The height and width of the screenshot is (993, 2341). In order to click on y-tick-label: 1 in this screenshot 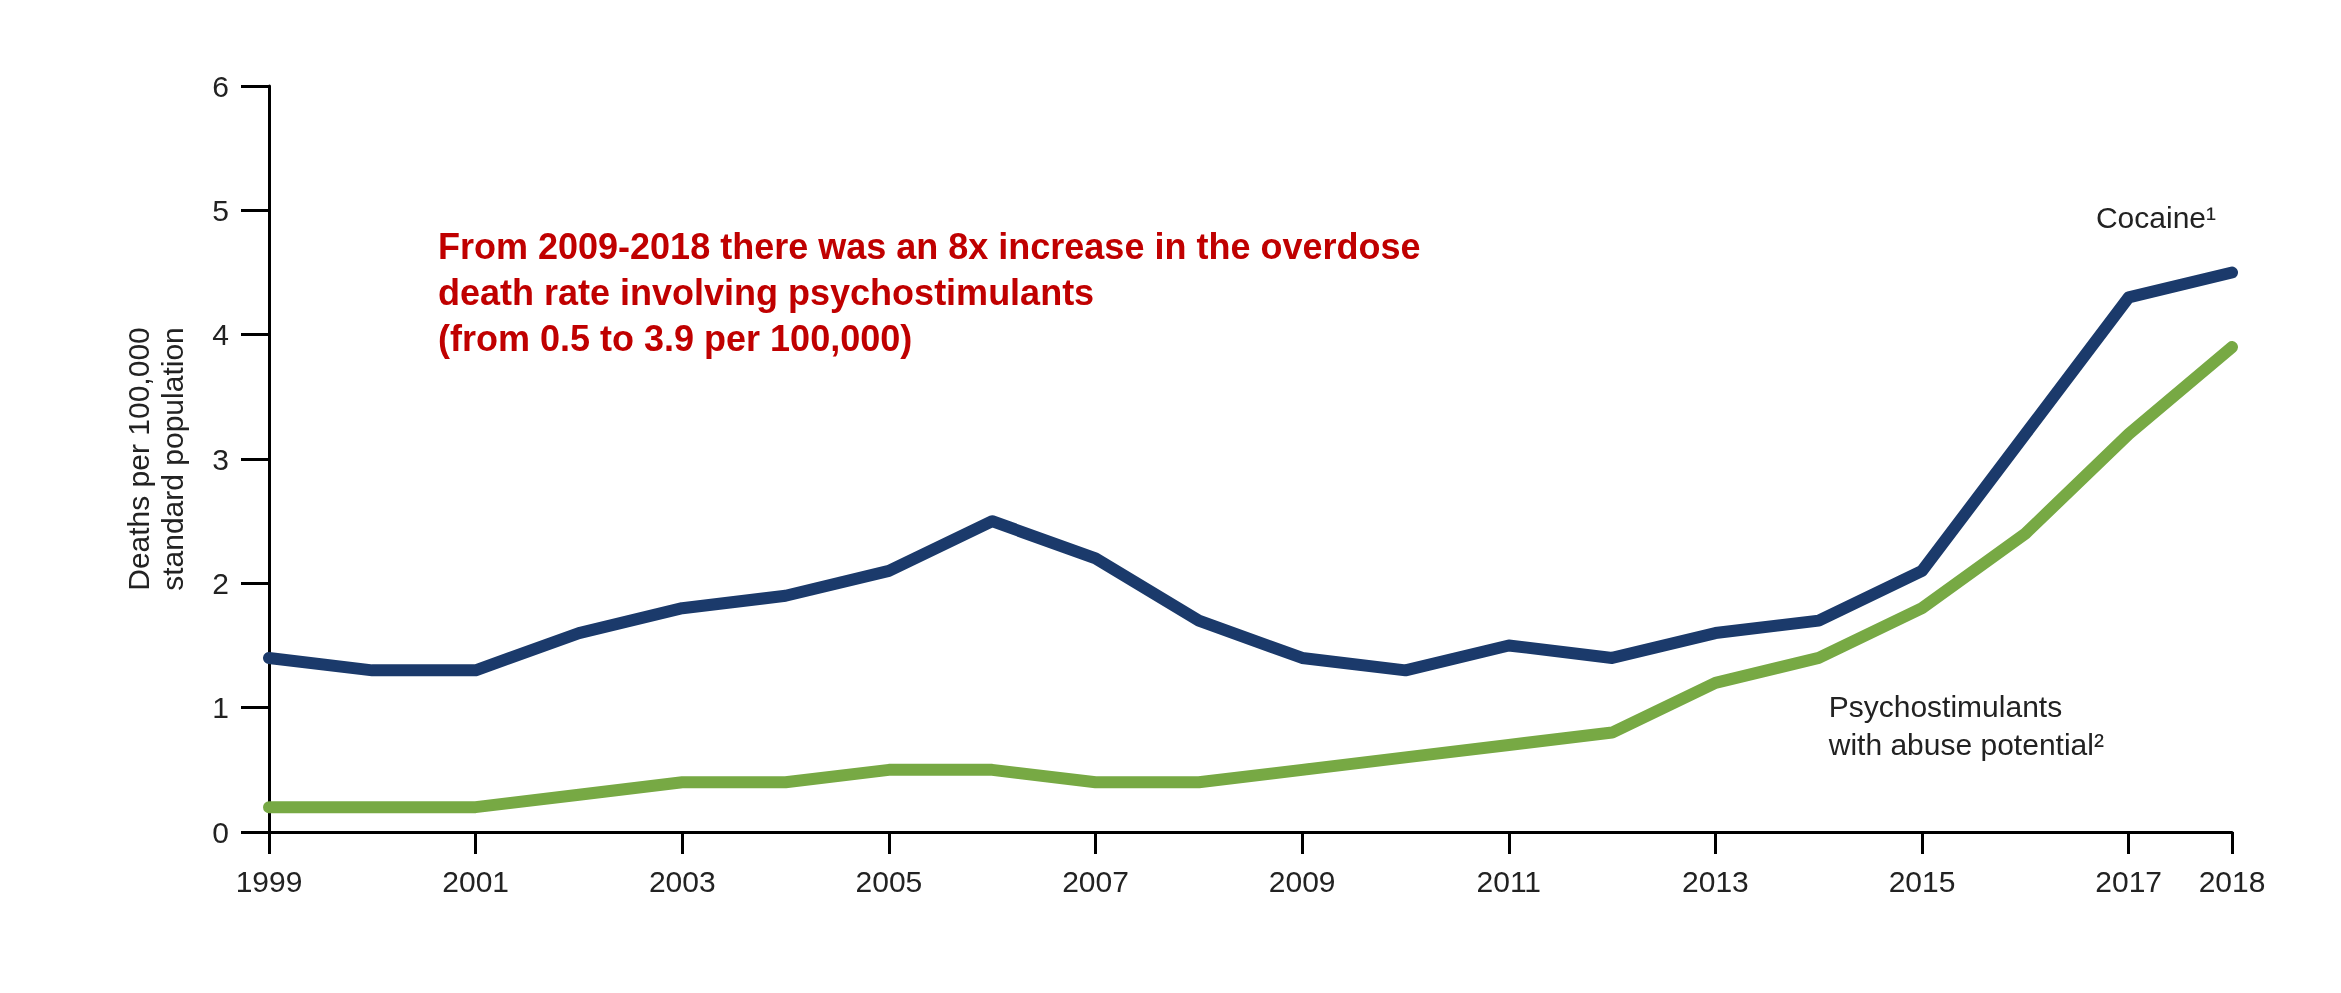, I will do `click(220, 708)`.